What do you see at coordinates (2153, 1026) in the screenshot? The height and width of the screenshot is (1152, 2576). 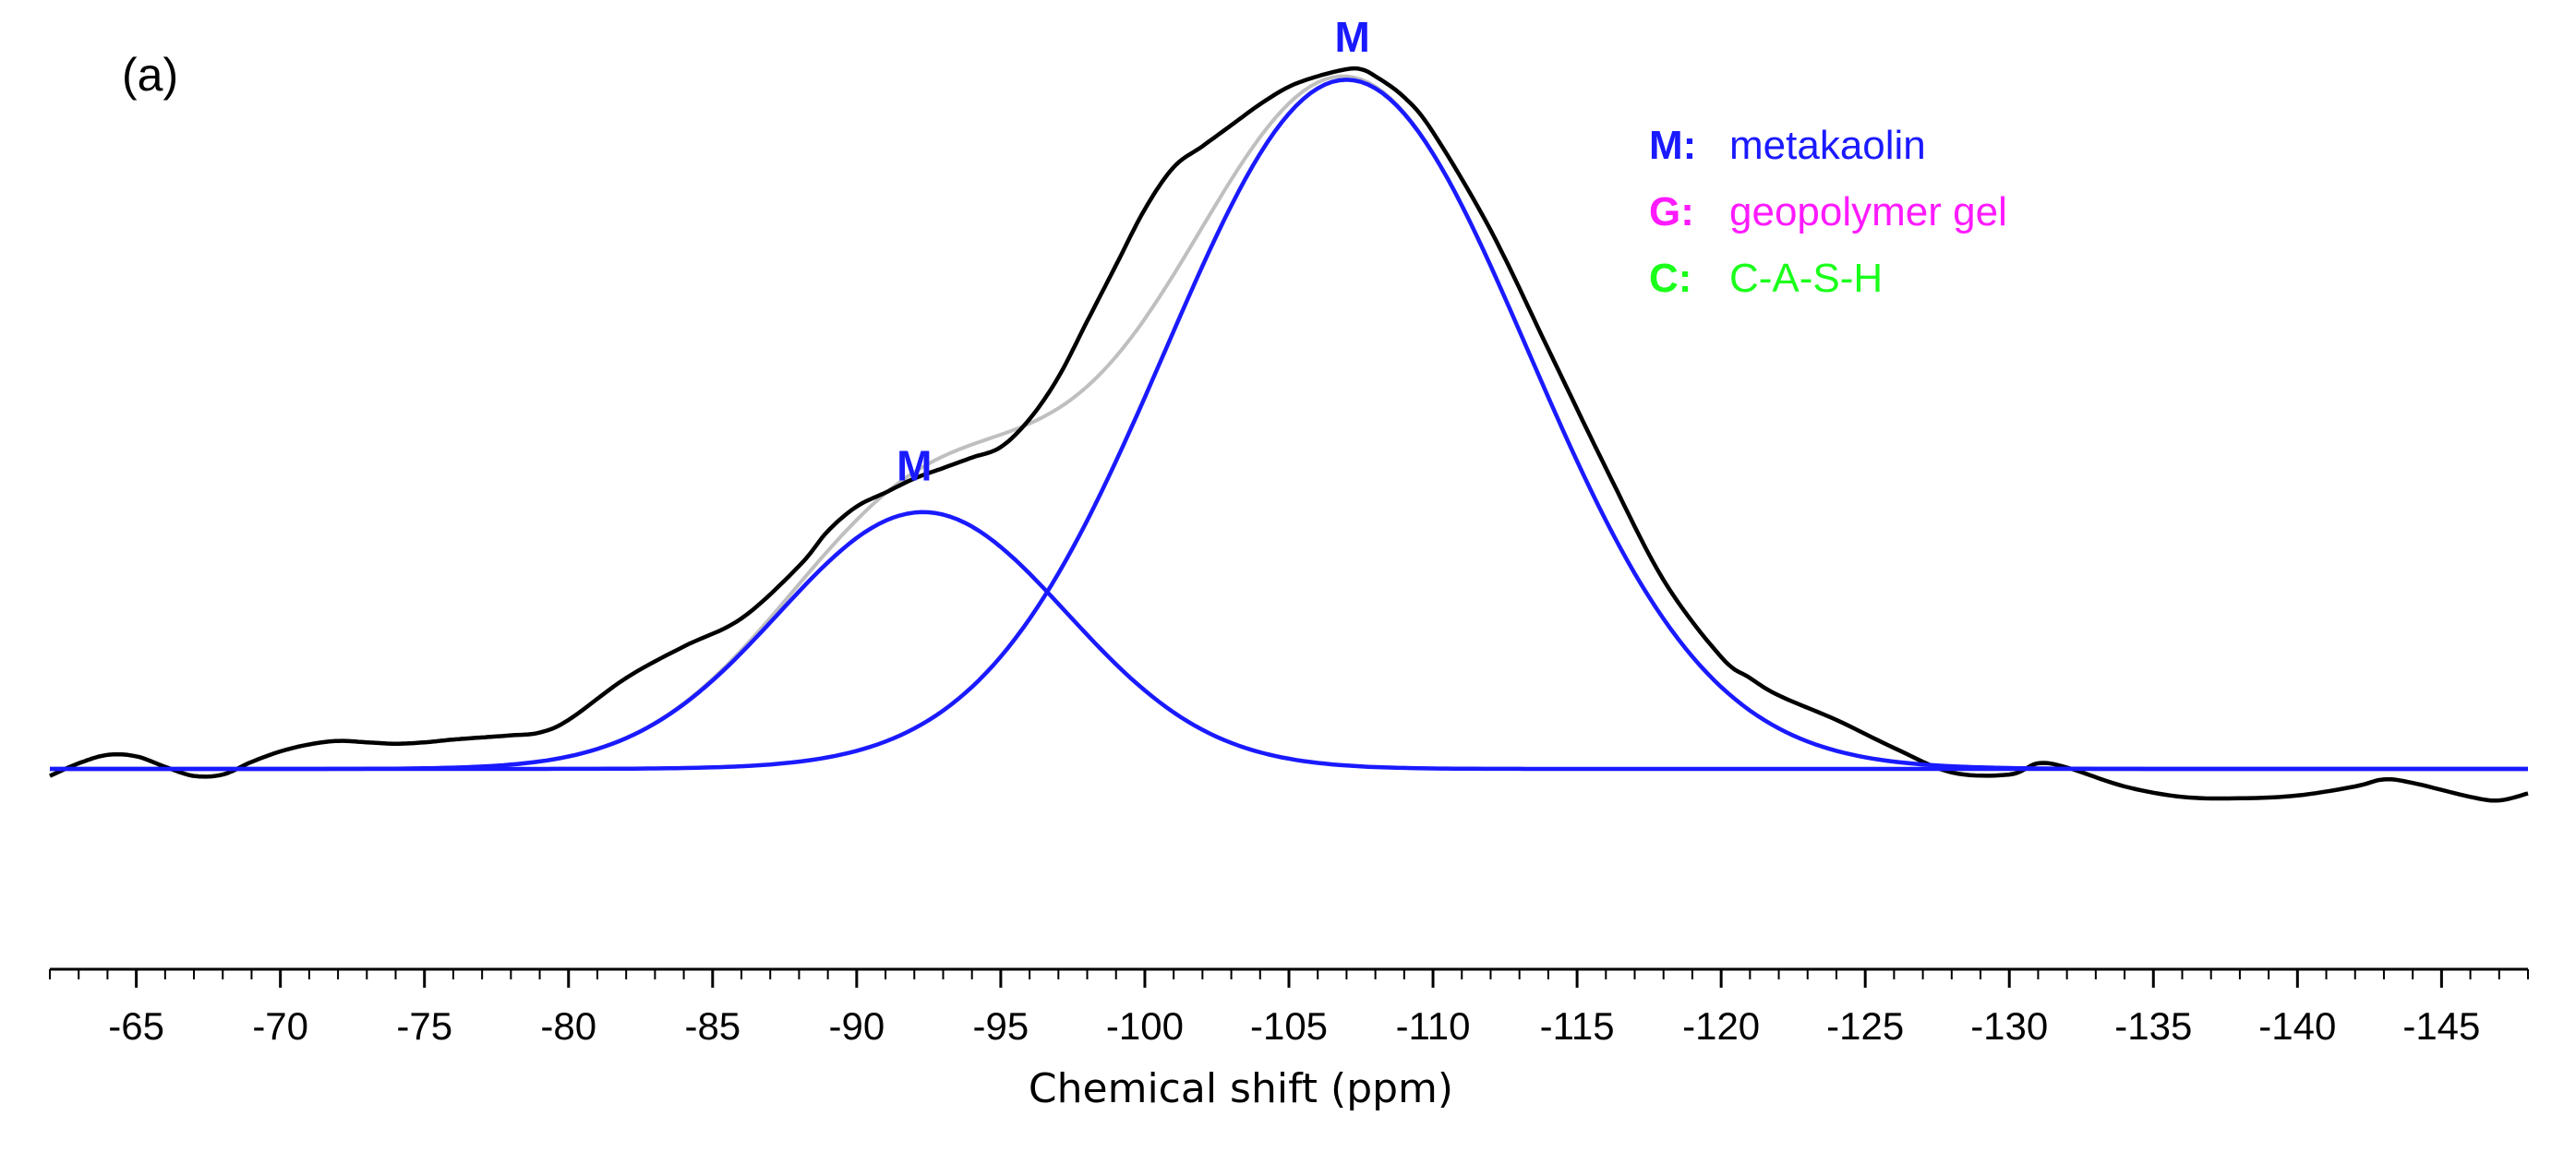 I see `x-tick-label: -135` at bounding box center [2153, 1026].